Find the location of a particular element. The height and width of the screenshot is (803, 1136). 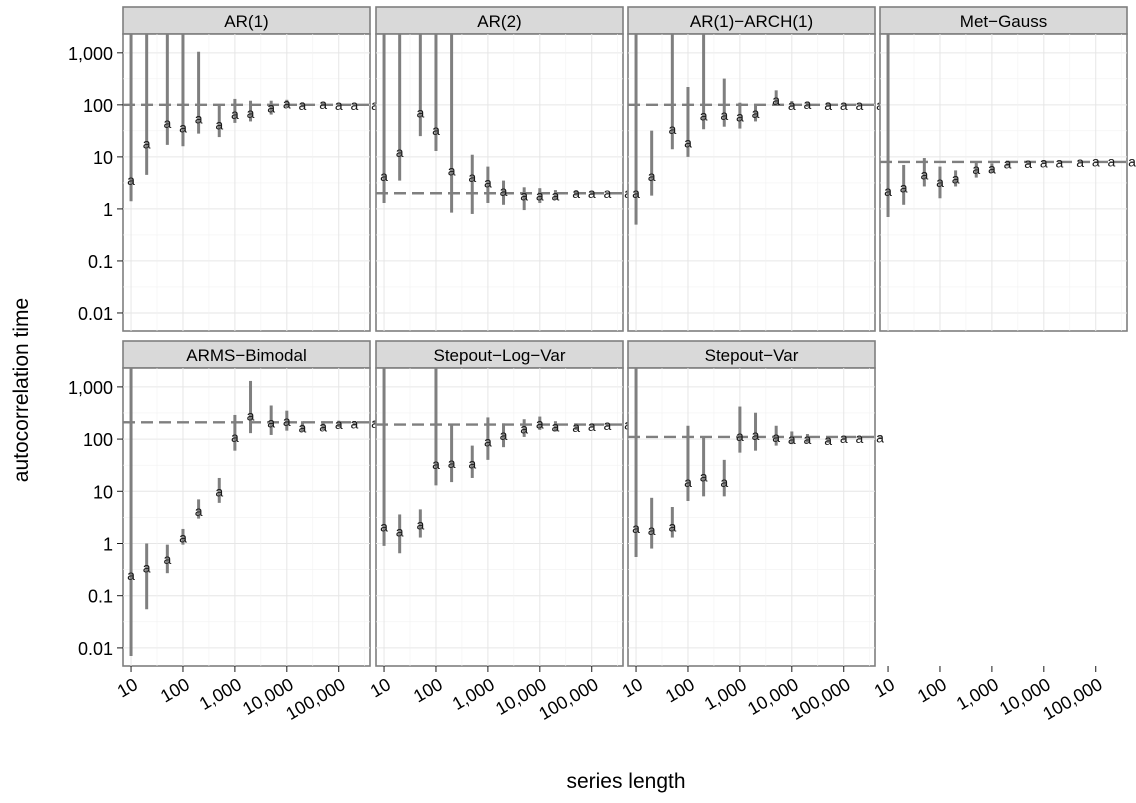

panel-title: AR(1)−ARCH(1) is located at coordinates (751, 21).